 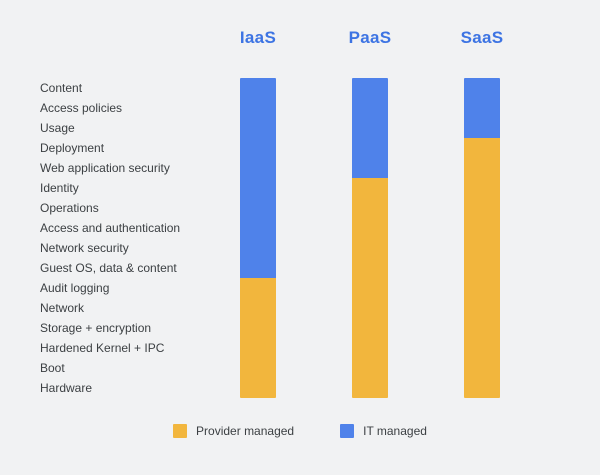 What do you see at coordinates (69, 208) in the screenshot?
I see `layer-label: Operations` at bounding box center [69, 208].